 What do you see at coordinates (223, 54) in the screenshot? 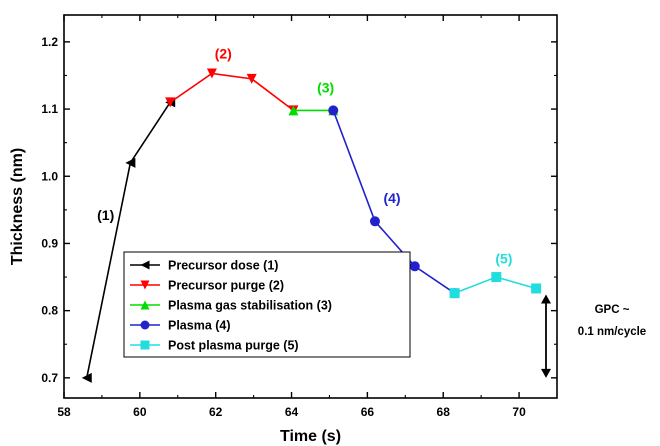
I see `phase-label: (2)` at bounding box center [223, 54].